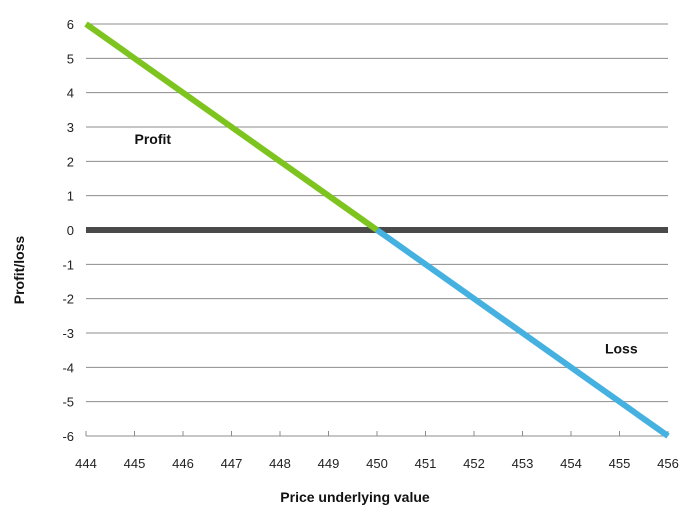  What do you see at coordinates (571, 463) in the screenshot?
I see `x-tick-label: 454` at bounding box center [571, 463].